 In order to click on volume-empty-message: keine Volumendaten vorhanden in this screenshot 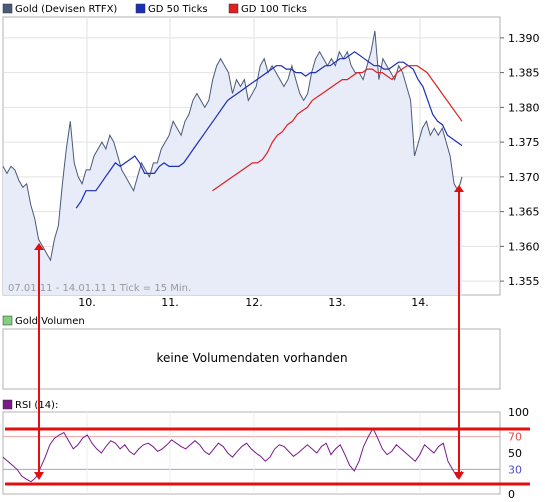, I will do `click(251, 358)`.